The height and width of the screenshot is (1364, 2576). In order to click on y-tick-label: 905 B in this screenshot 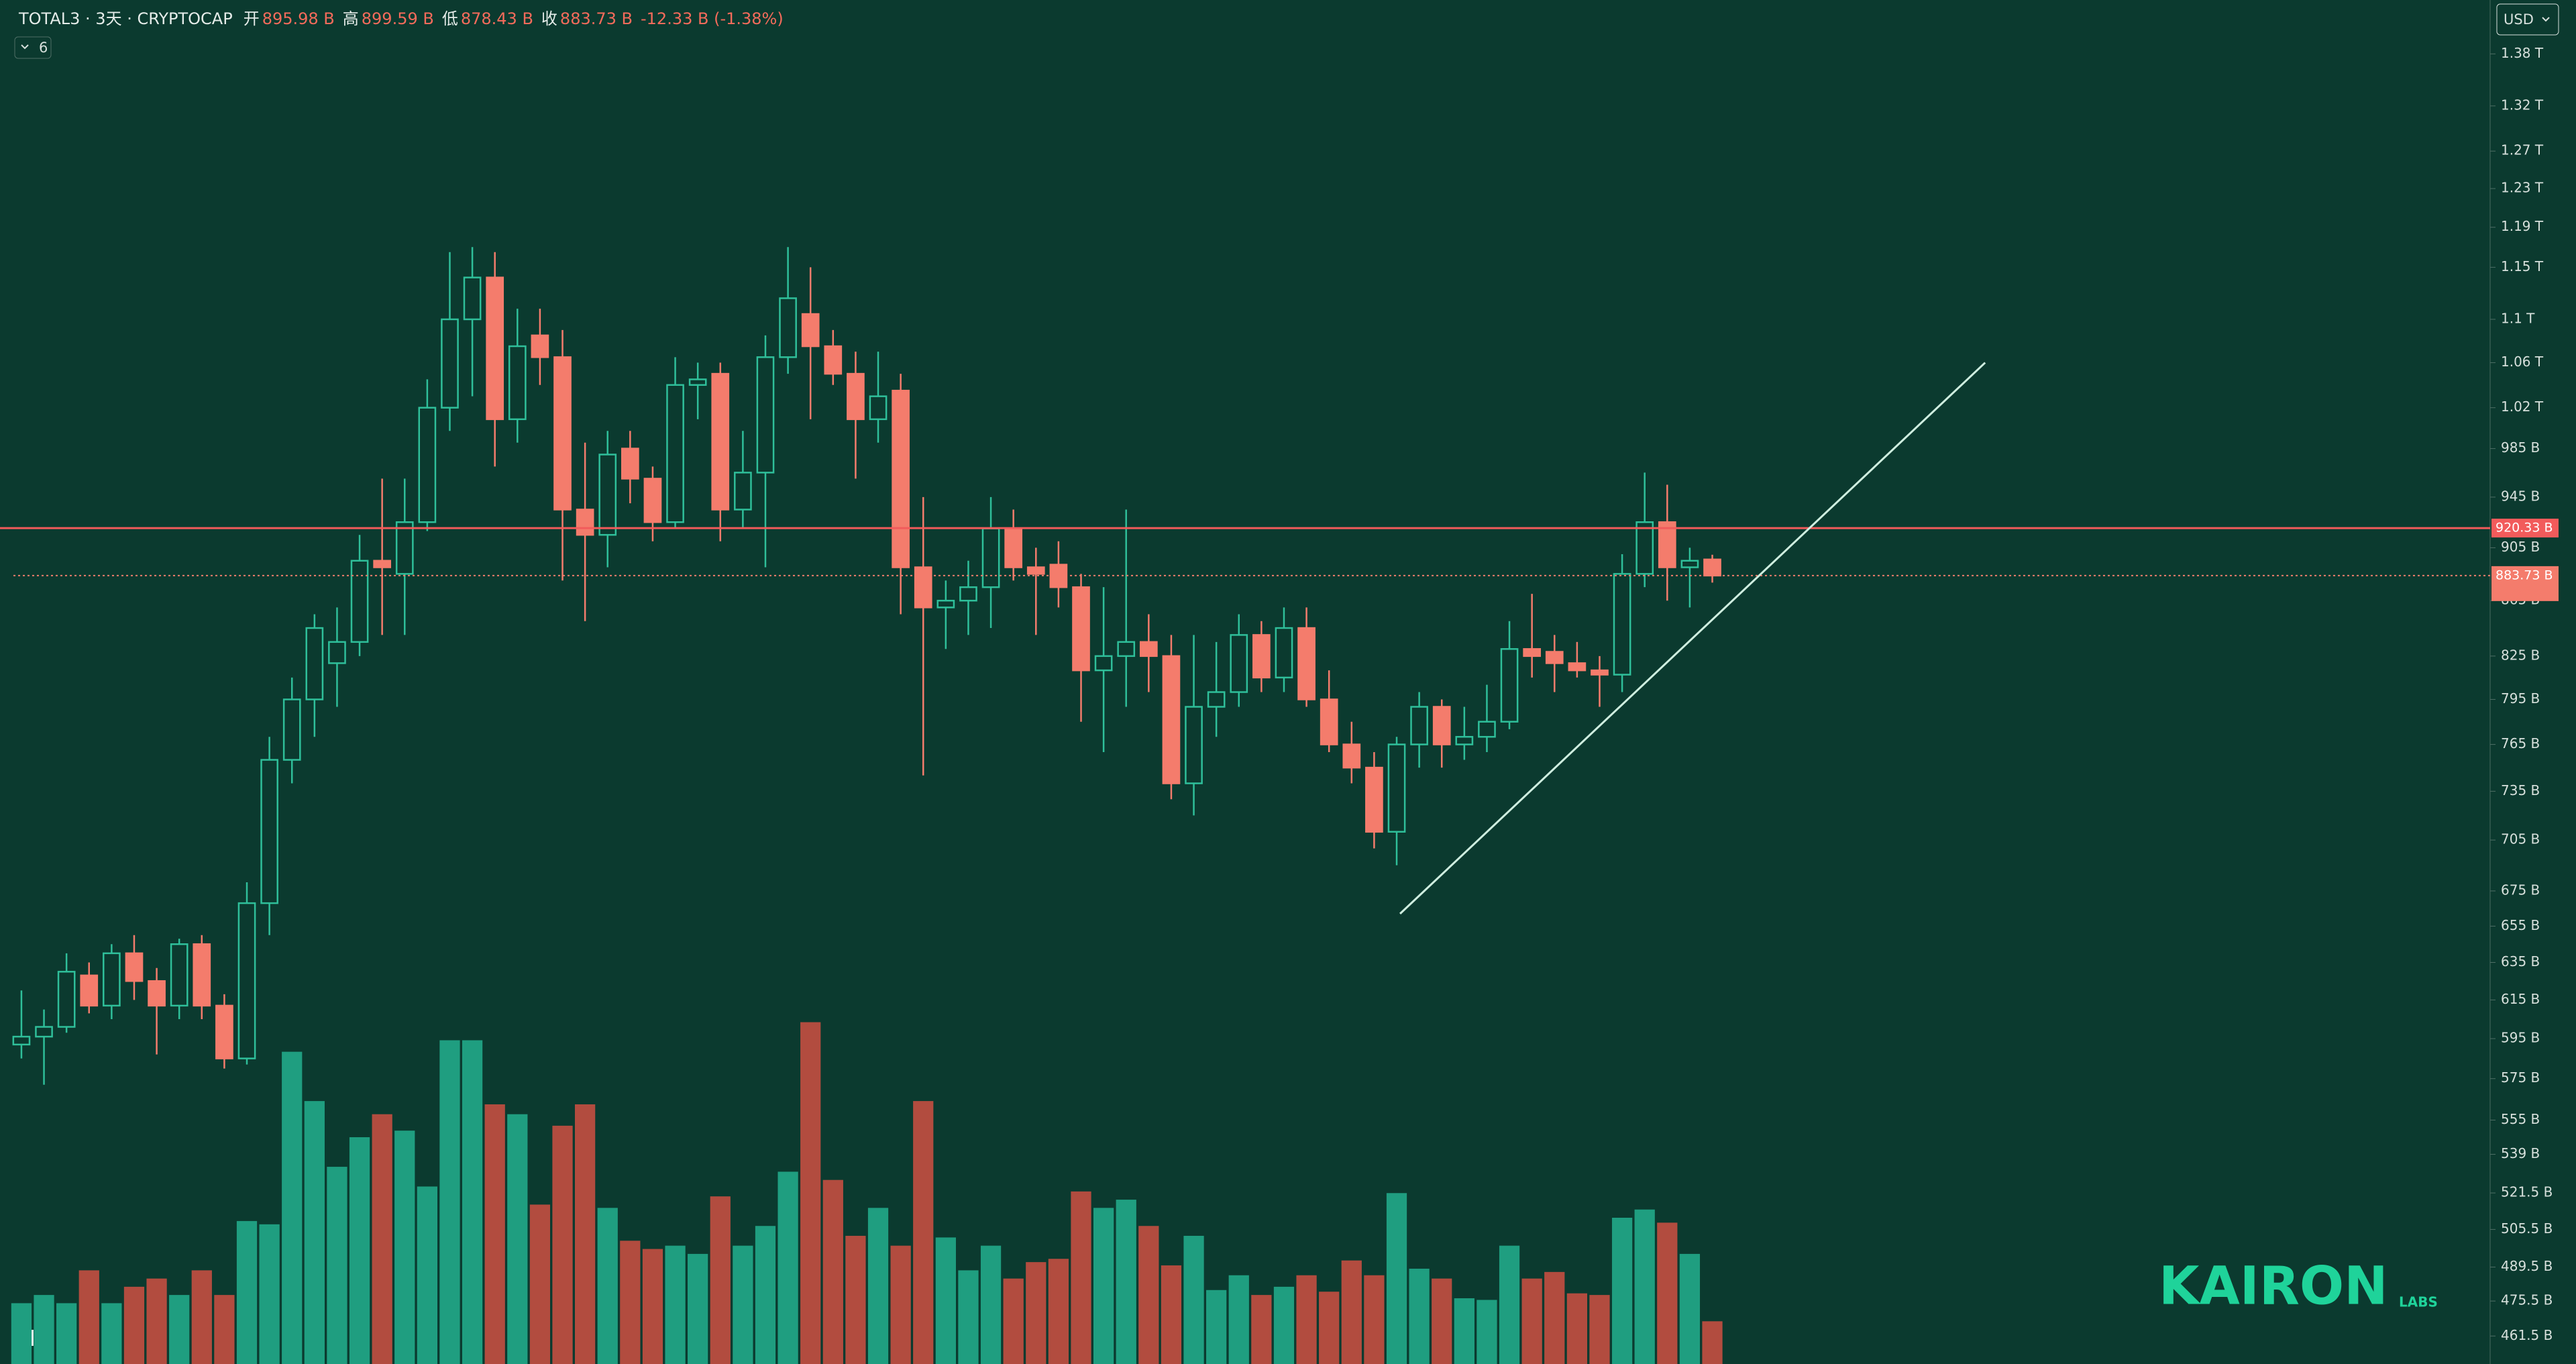, I will do `click(2520, 547)`.